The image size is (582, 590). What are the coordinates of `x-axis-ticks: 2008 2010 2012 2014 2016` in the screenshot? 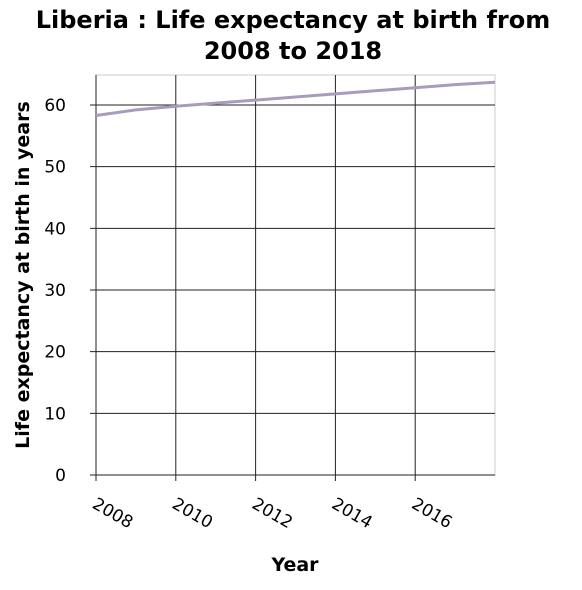 It's located at (272, 513).